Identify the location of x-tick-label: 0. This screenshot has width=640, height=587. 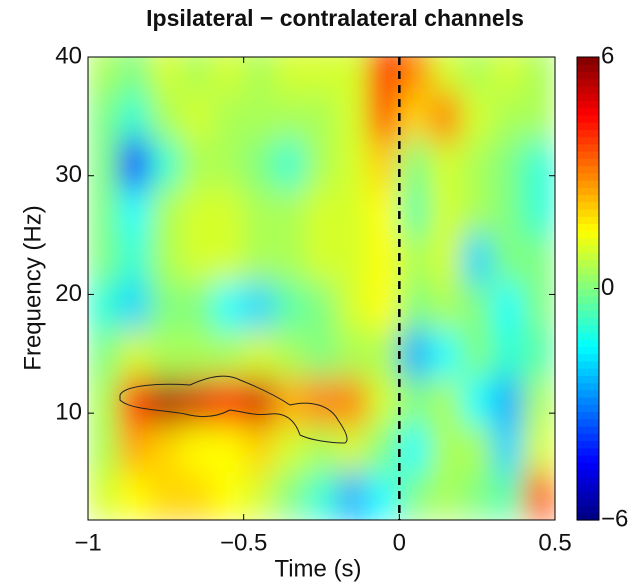
(399, 542).